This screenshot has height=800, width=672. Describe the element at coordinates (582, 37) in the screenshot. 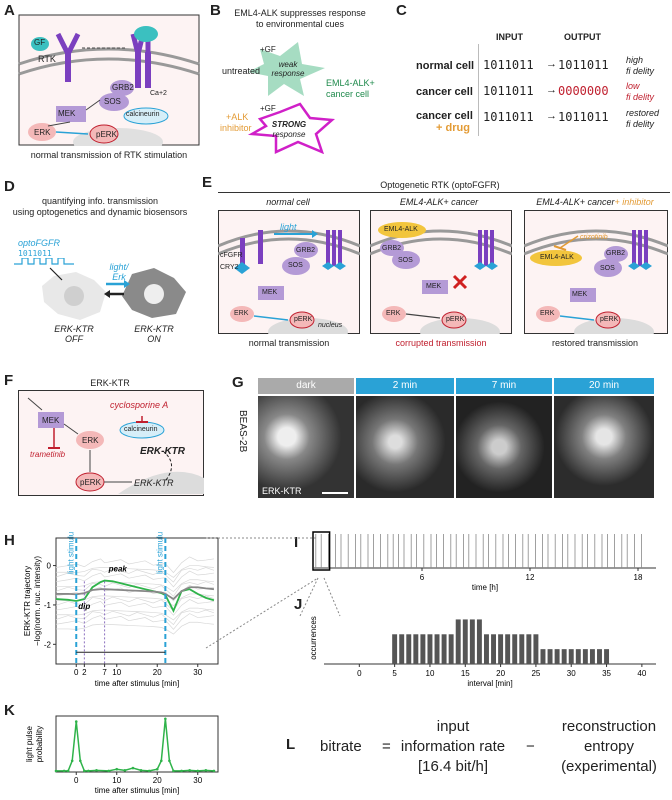

I see `output-header: OUTPUT` at that location.